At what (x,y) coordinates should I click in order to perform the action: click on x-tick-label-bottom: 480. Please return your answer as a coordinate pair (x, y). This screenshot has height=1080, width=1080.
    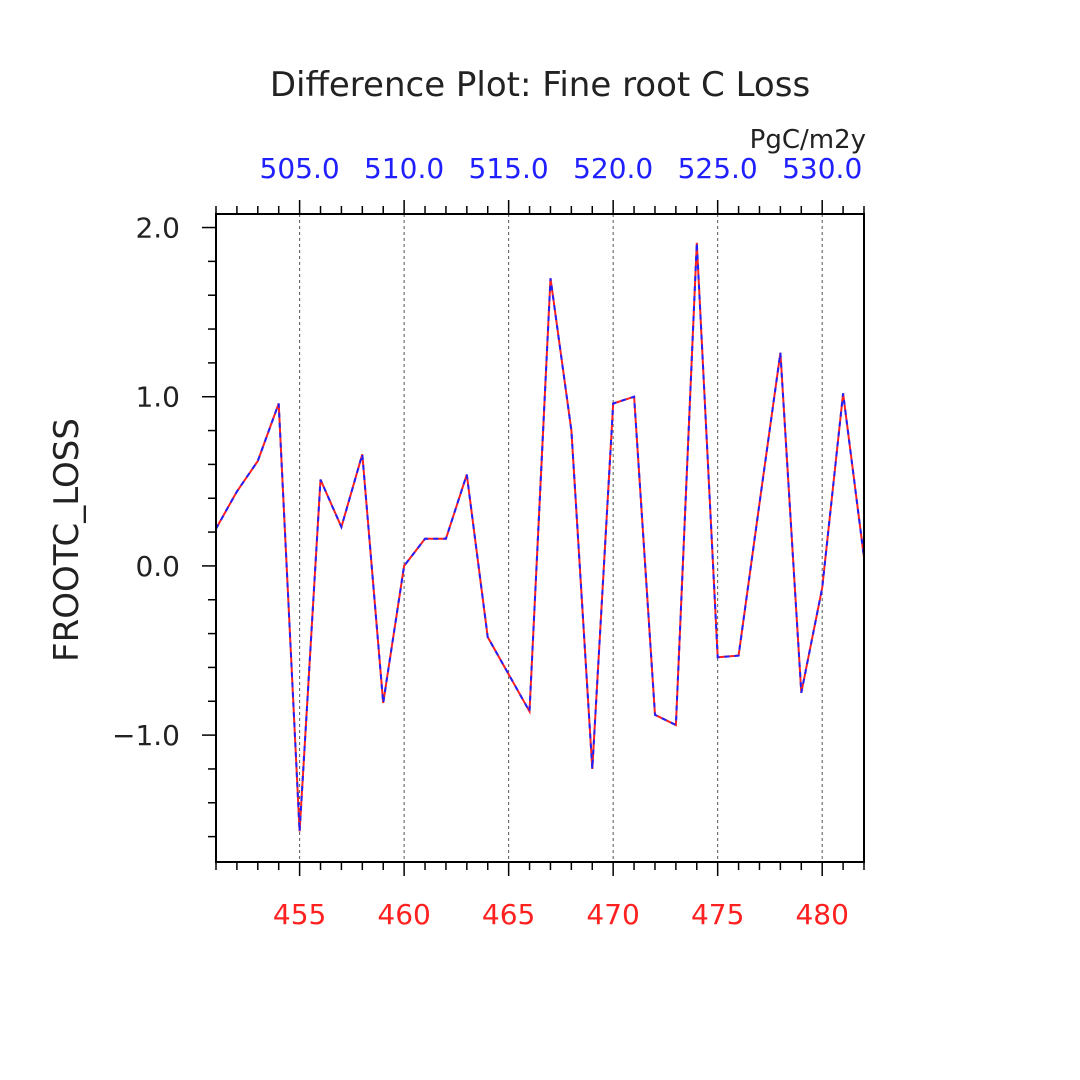
    Looking at the image, I should click on (821, 914).